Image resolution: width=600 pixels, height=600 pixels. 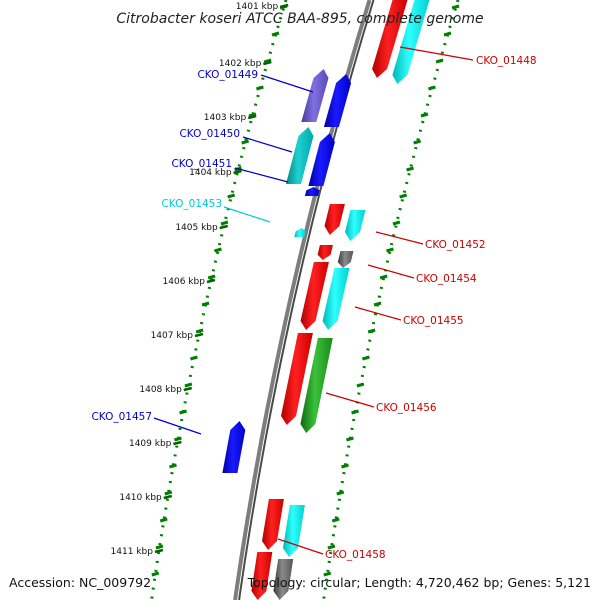 I want to click on gene-arrow-cko-01454a, so click(x=325, y=252).